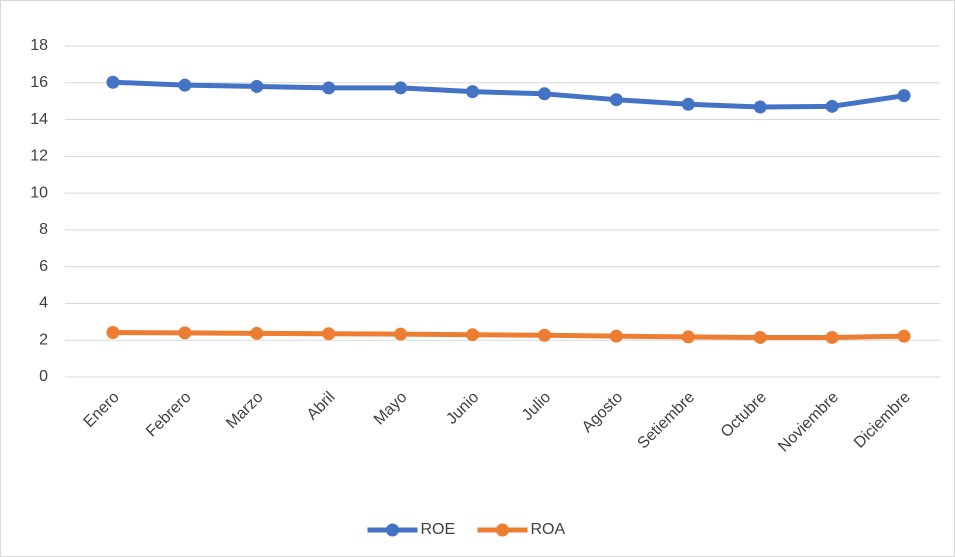  I want to click on legend-label: ROA, so click(548, 529).